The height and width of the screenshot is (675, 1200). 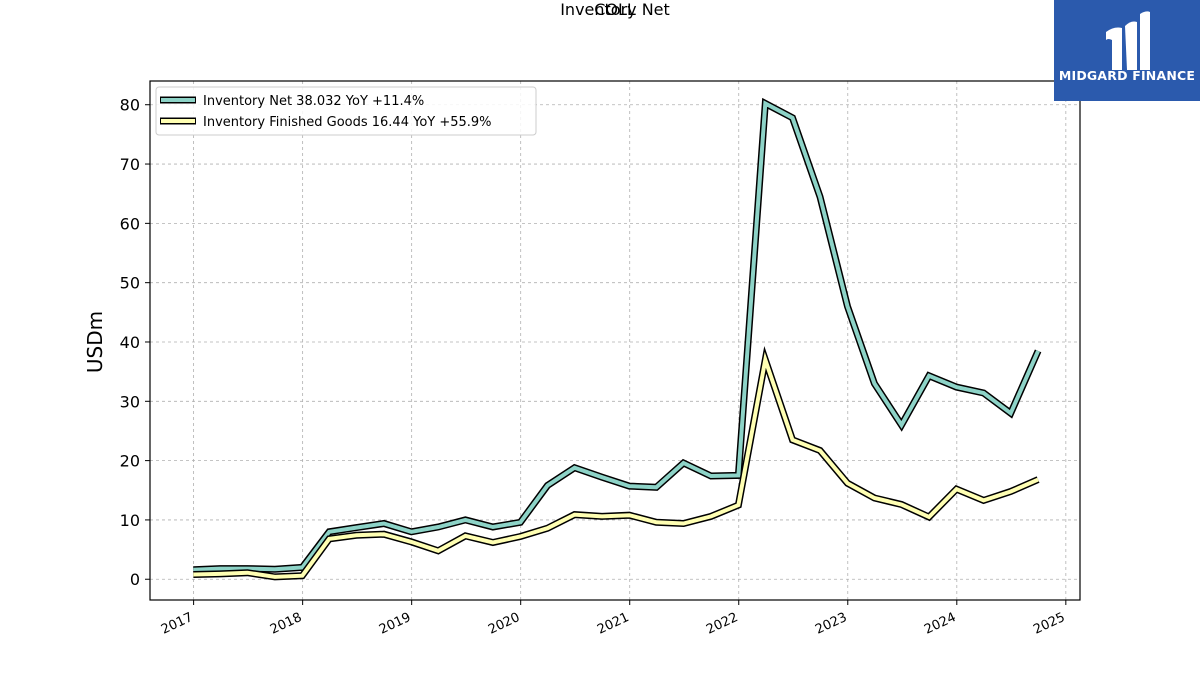 I want to click on chart-title: COLL, so click(x=615, y=9).